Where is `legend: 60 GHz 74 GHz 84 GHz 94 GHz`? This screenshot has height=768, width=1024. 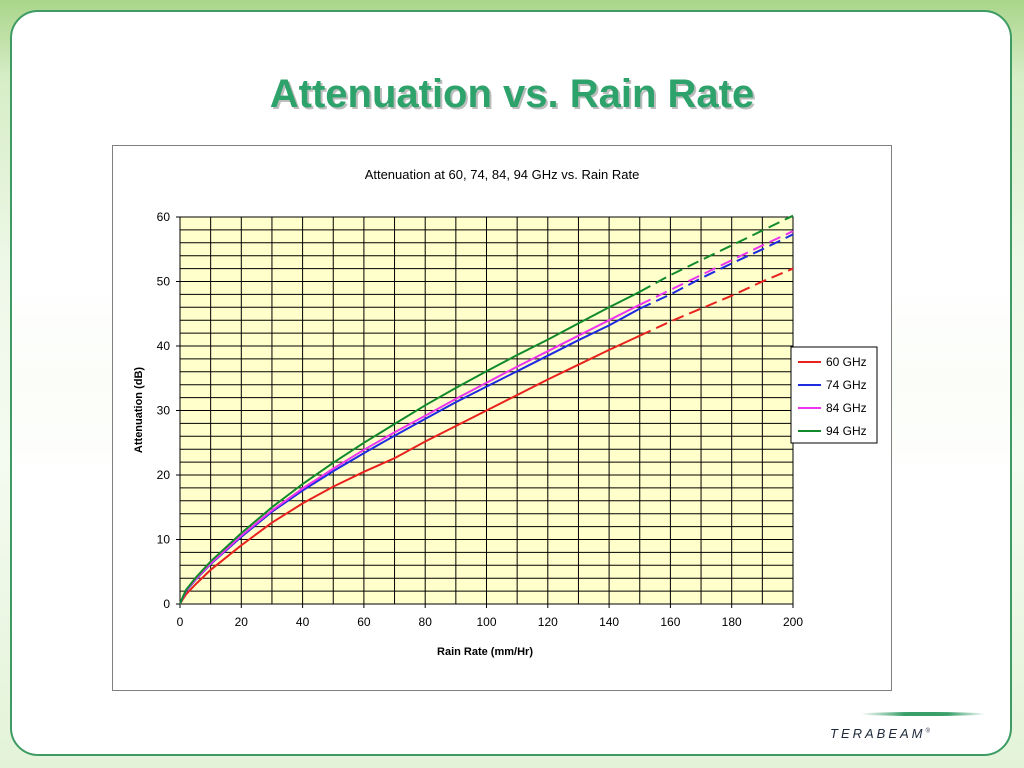
legend: 60 GHz 74 GHz 84 GHz 94 GHz is located at coordinates (834, 395).